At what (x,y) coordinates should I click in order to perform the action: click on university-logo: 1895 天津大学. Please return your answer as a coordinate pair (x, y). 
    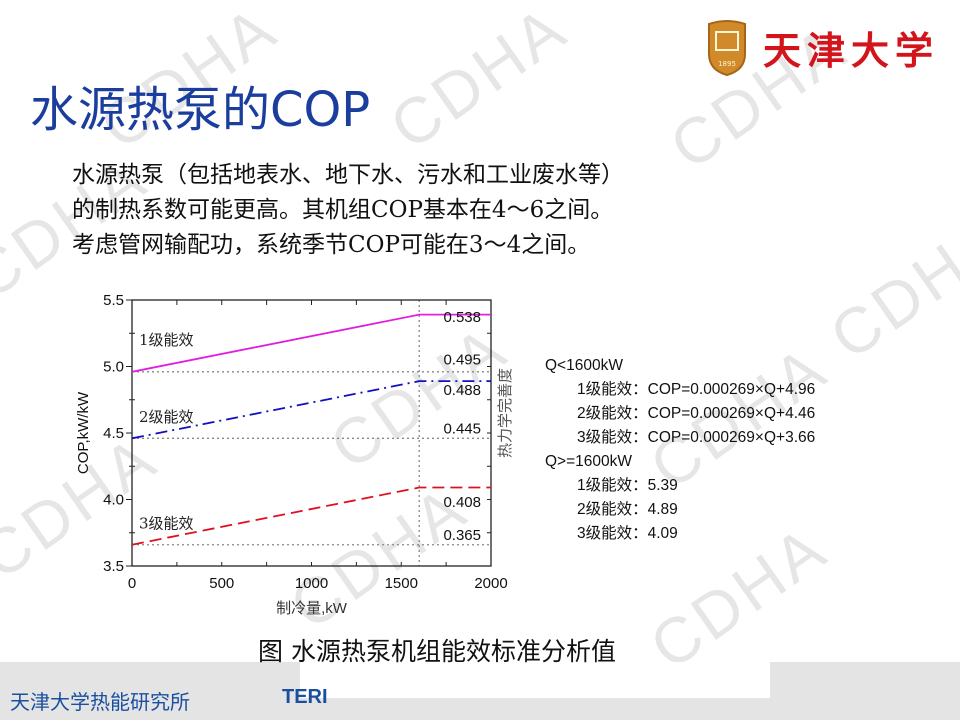
    Looking at the image, I should click on (822, 47).